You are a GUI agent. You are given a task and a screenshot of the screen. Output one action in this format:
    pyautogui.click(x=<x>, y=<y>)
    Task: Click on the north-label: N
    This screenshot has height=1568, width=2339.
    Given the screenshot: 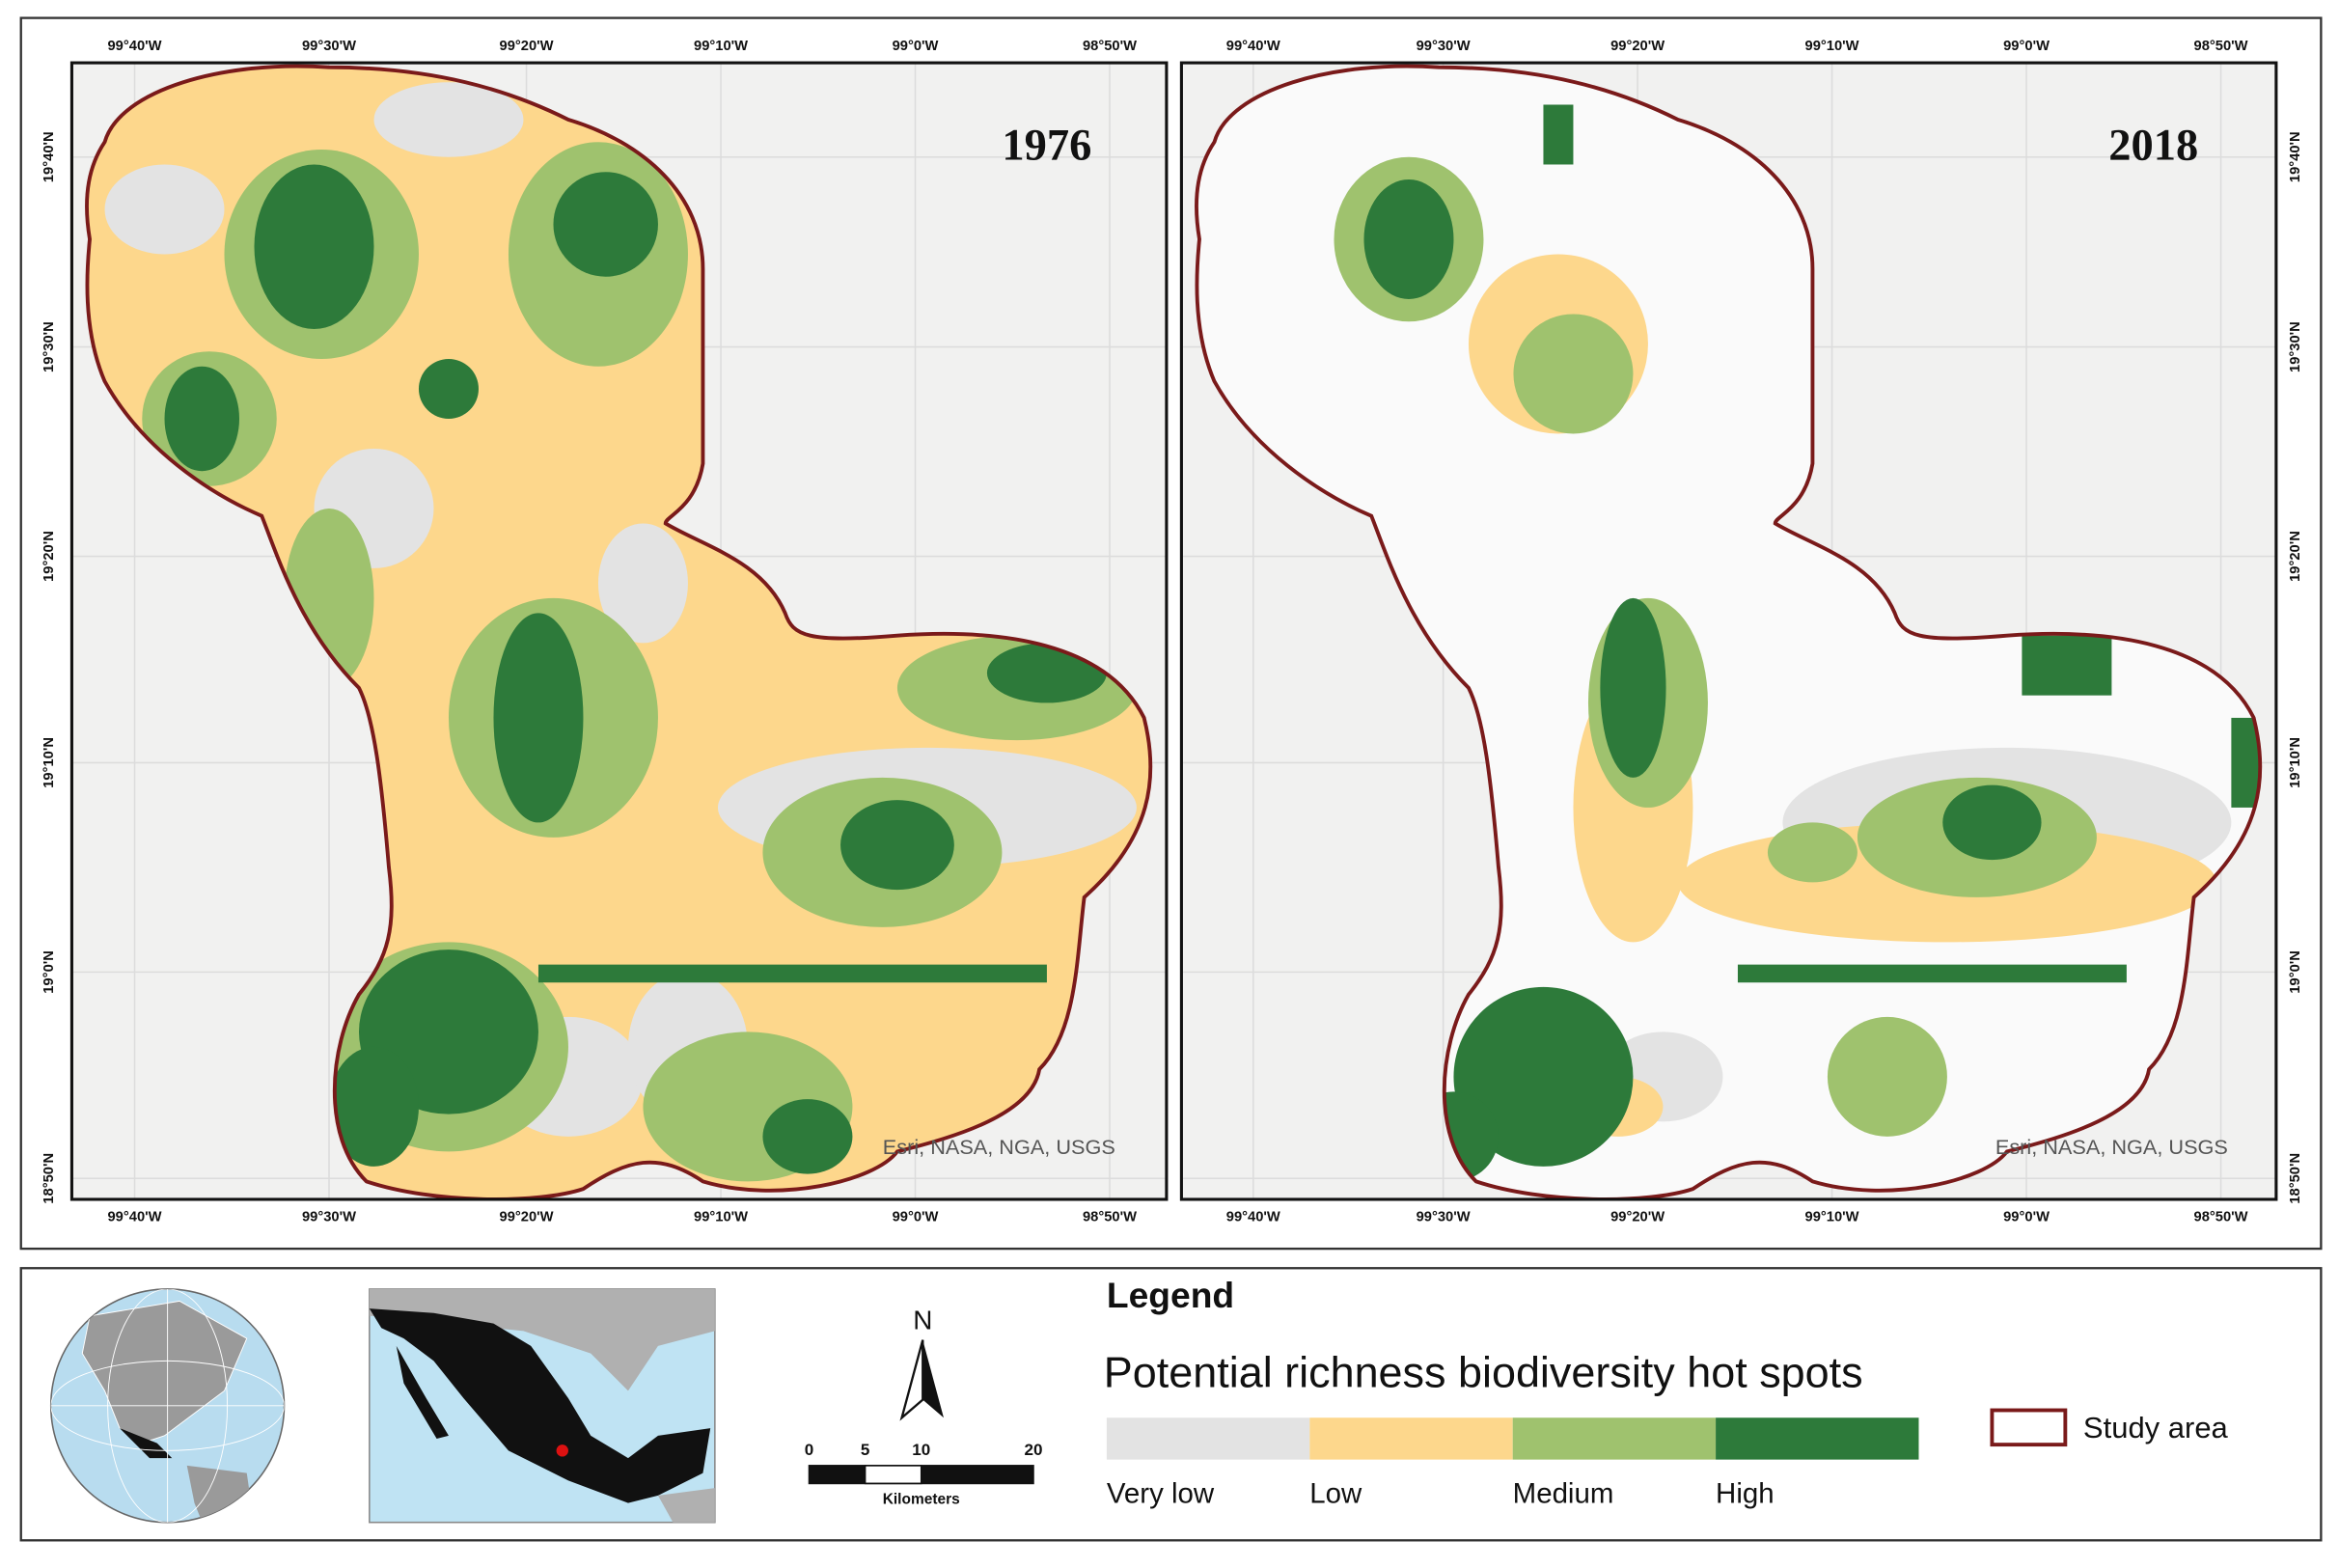 What is the action you would take?
    pyautogui.click(x=922, y=1319)
    